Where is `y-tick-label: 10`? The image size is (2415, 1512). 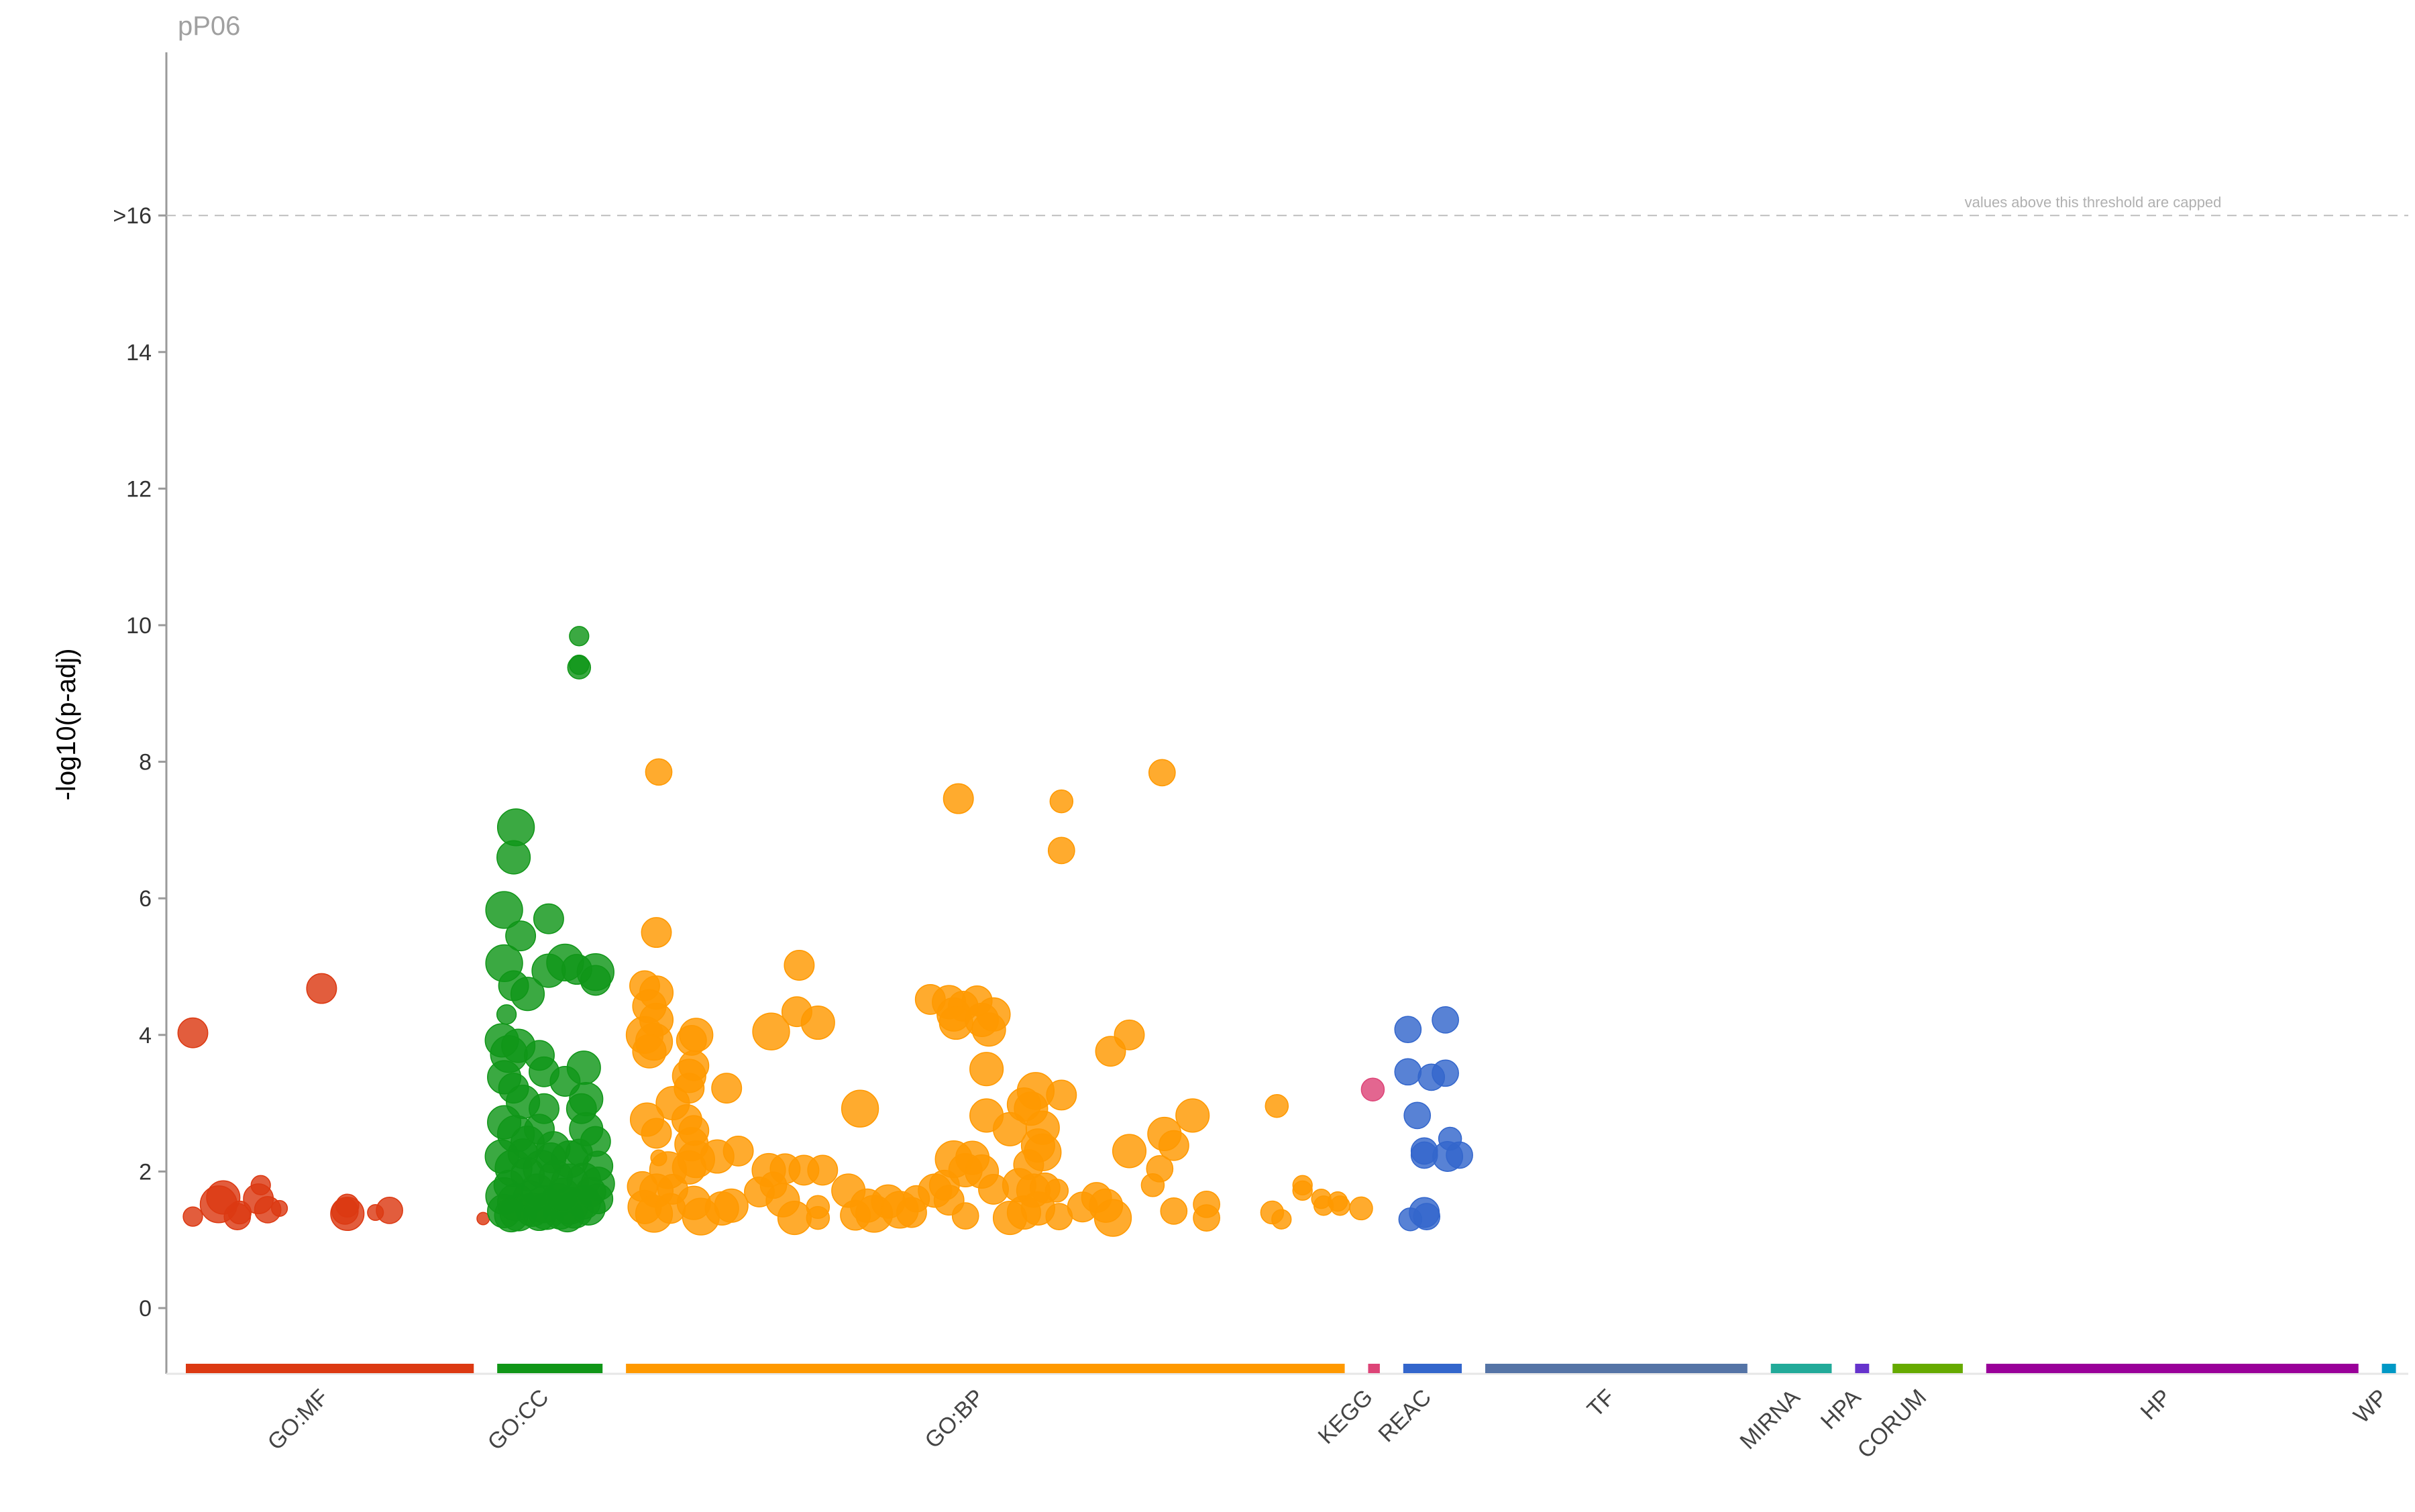 y-tick-label: 10 is located at coordinates (139, 626).